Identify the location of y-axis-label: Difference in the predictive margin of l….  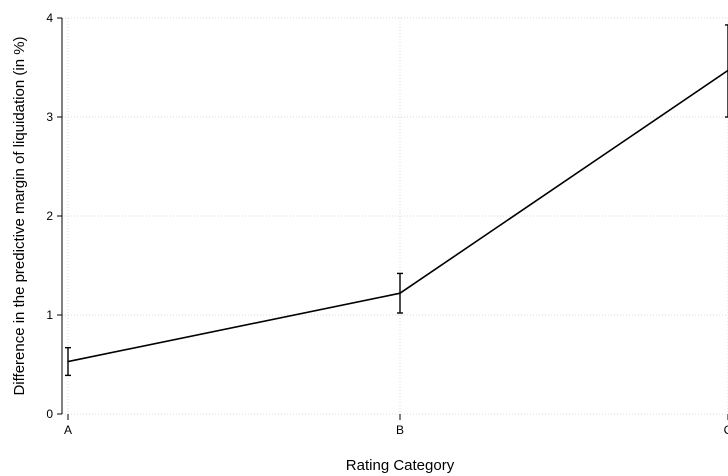
(19, 215).